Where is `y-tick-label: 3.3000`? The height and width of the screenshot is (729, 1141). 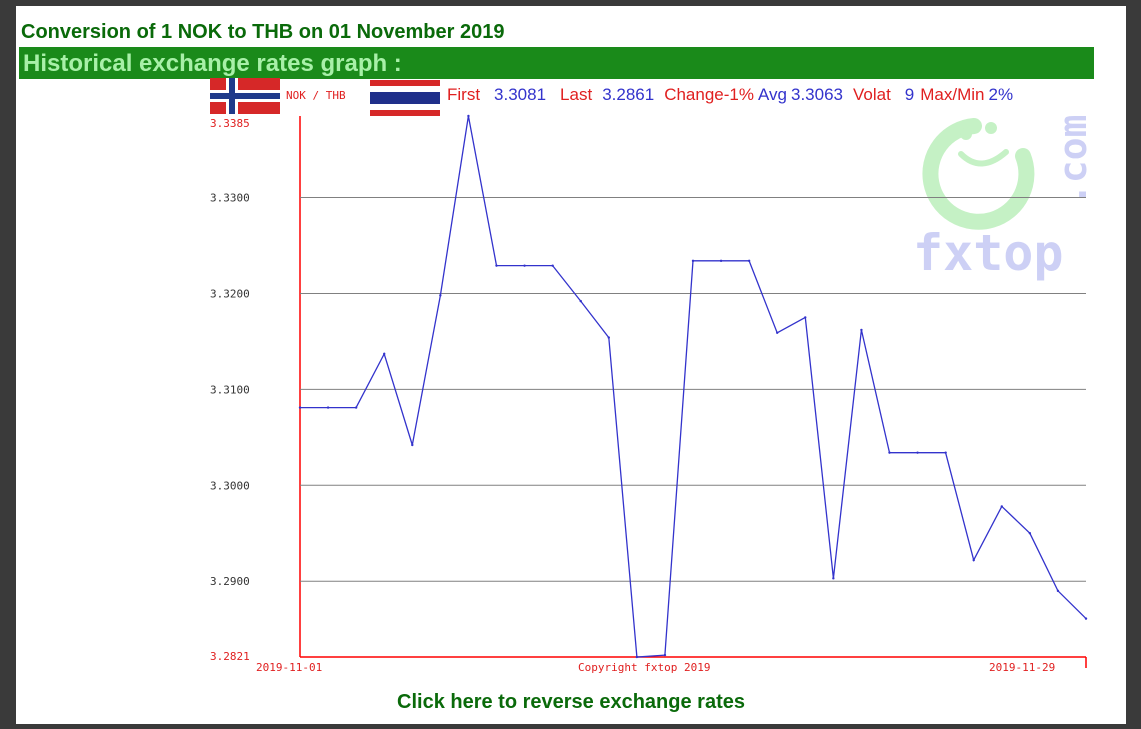 y-tick-label: 3.3000 is located at coordinates (230, 485).